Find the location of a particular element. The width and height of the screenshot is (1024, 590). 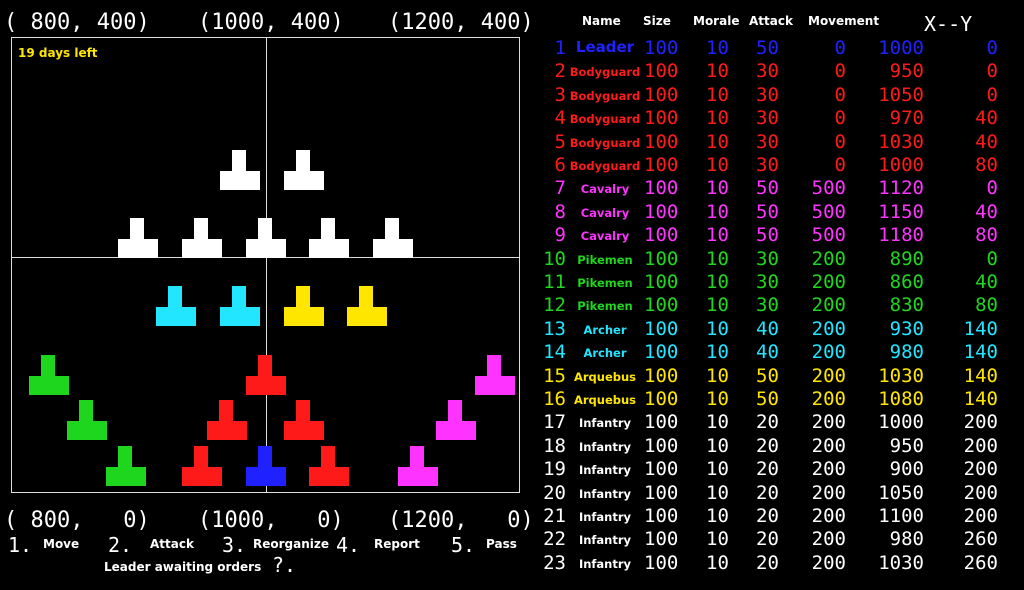

unit-token-leader is located at coordinates (265, 466).